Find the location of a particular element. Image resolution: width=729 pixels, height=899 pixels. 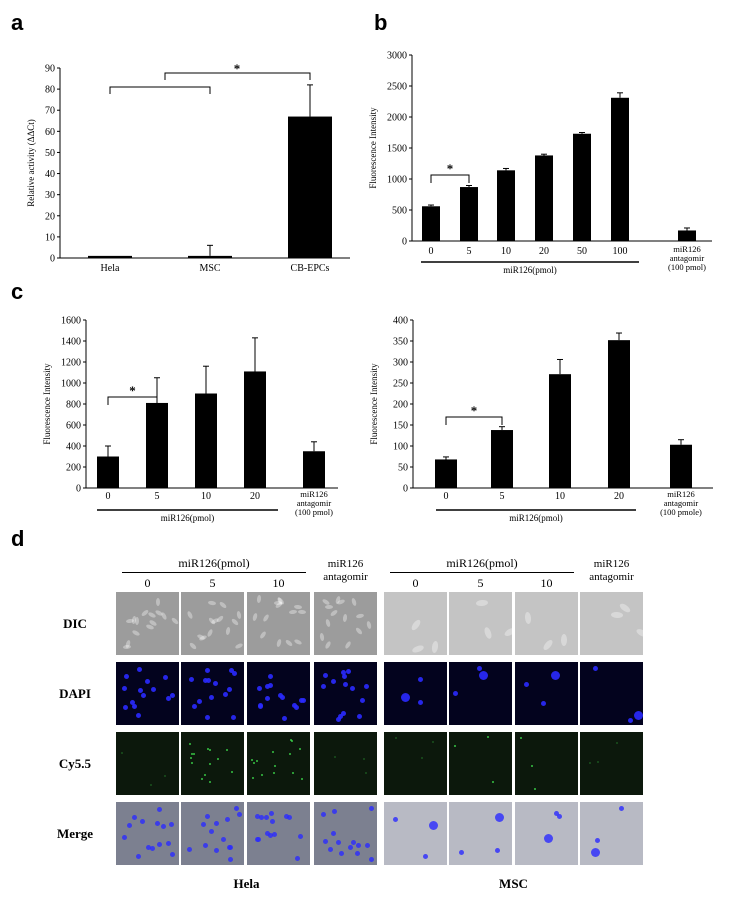

y-tick-label-a: 40 is located at coordinates (50, 174).